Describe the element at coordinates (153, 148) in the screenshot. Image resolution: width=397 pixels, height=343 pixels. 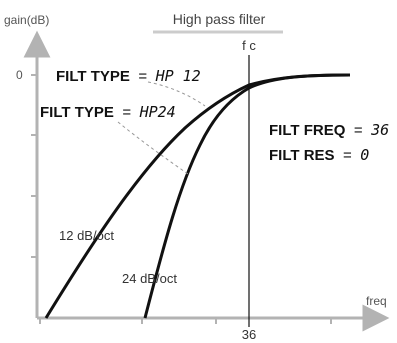
I see `leader-line-hp24` at that location.